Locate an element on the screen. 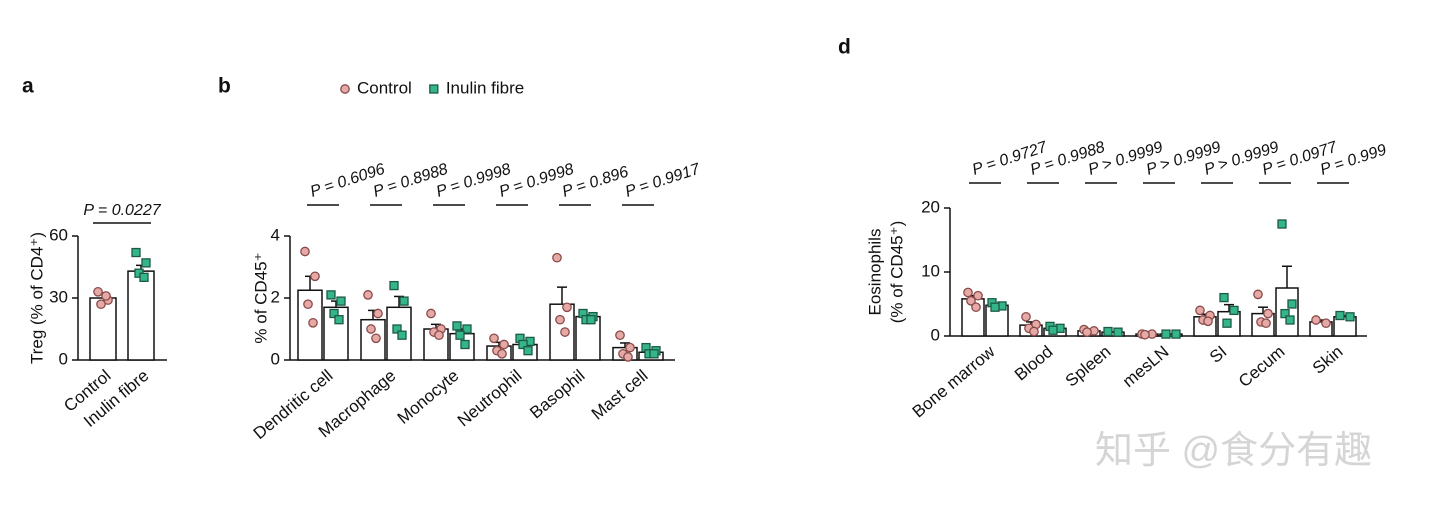  y-tick-label: 10 is located at coordinates (930, 270).